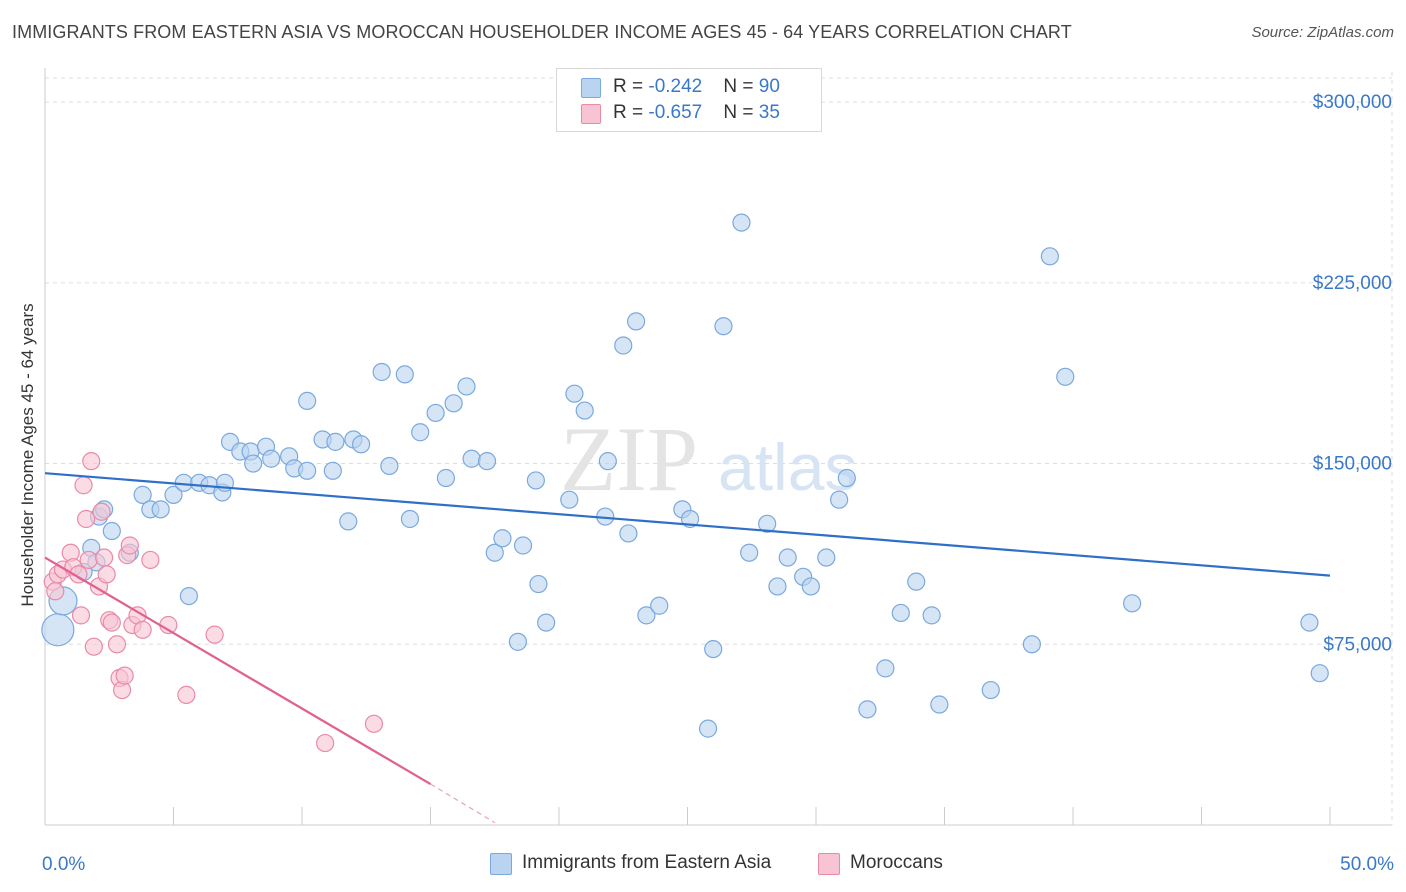 The image size is (1406, 892). I want to click on legend-r-value: -0.657, so click(675, 112).